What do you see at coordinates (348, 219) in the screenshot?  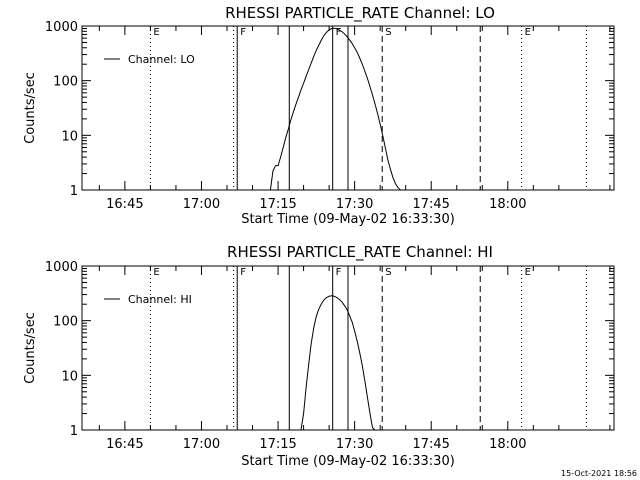 I see `x-axis-label-lo: Start Time (09-May-02 16:33:30)` at bounding box center [348, 219].